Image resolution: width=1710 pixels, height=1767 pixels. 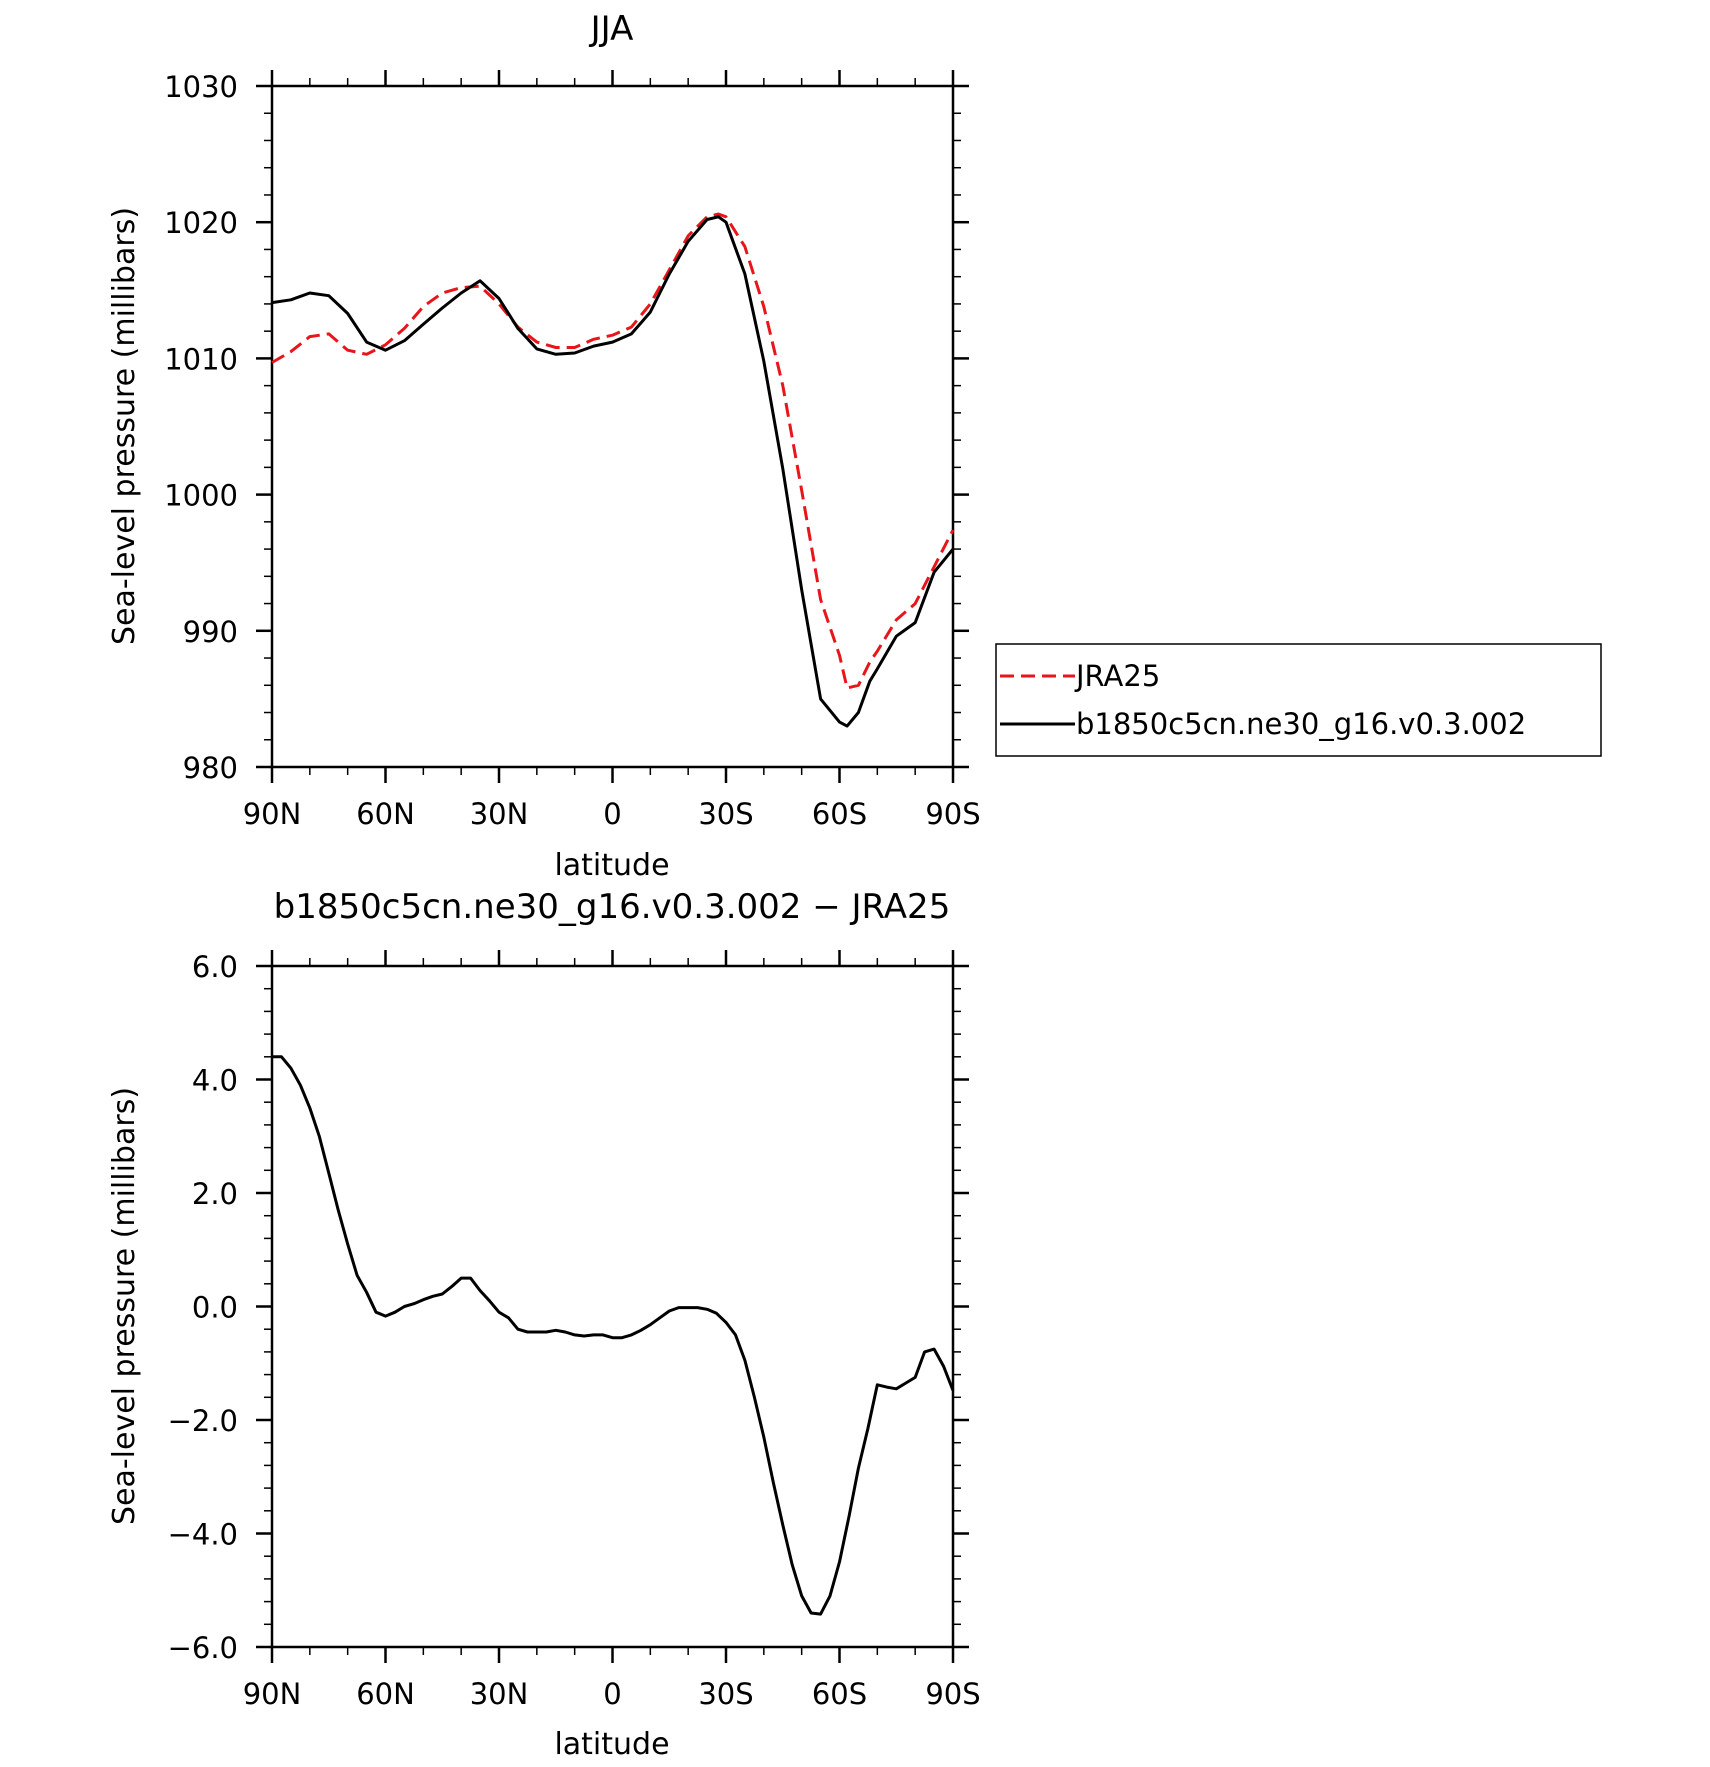 I want to click on y-tick-label: −2.0, so click(x=203, y=1421).